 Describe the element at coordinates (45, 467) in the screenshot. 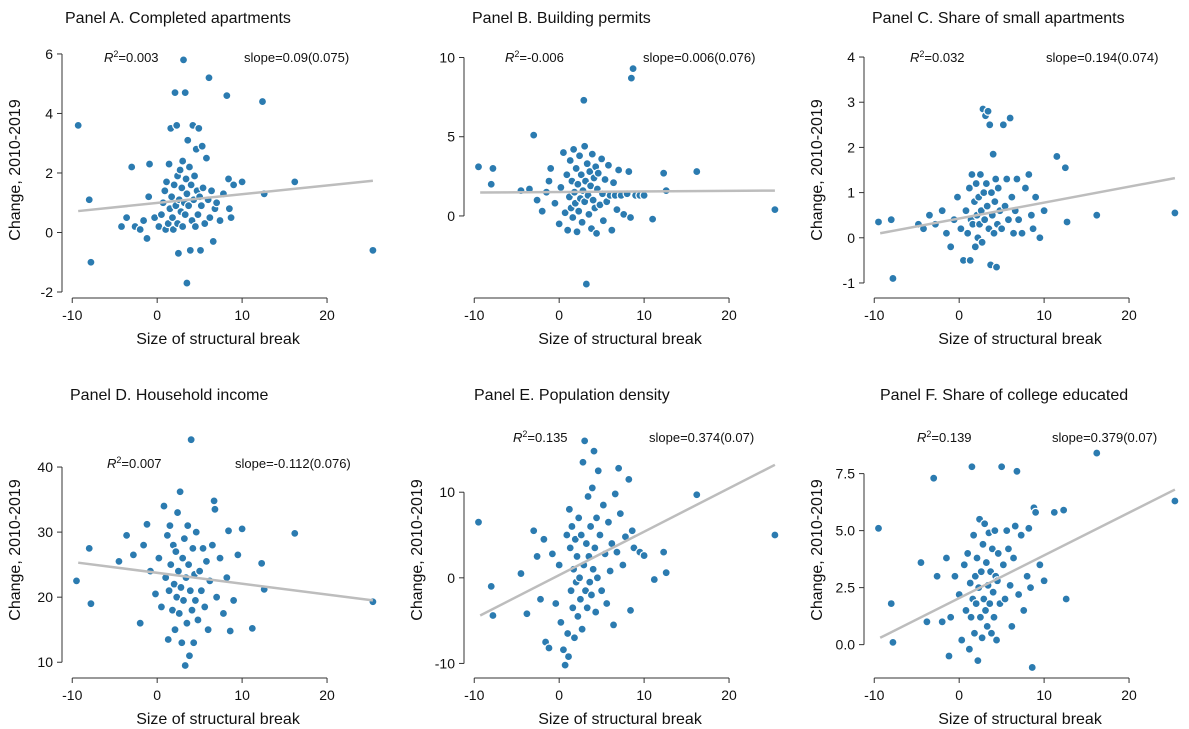

I see `y-tick-label: 40` at that location.